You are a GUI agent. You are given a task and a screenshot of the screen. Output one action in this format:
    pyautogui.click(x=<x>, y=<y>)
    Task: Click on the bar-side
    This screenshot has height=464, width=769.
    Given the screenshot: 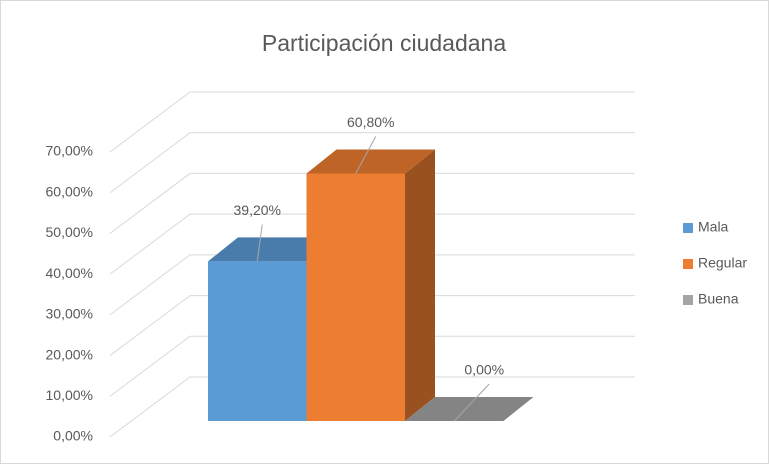 What is the action you would take?
    pyautogui.click(x=420, y=285)
    